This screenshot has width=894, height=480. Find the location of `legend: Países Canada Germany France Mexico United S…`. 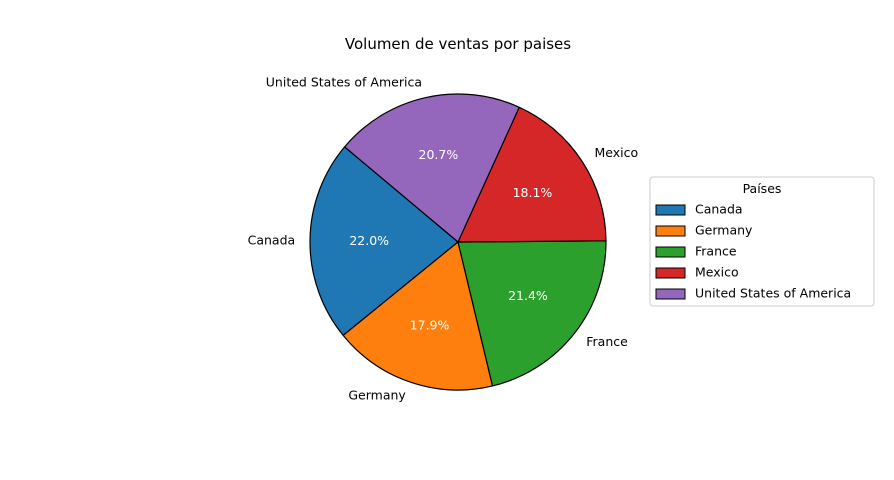

legend: Países Canada Germany France Mexico United S… is located at coordinates (762, 241).